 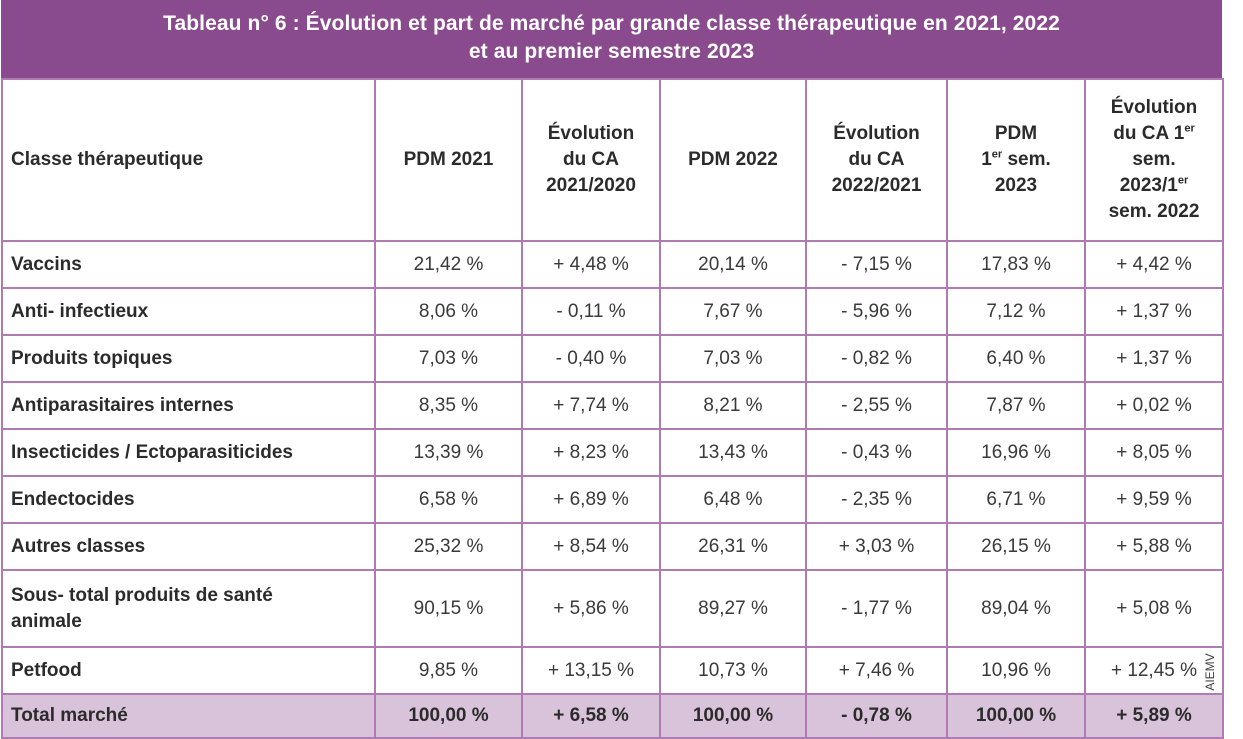 I want to click on header-evol-2021: Évolution du CA 2021/2020, so click(x=591, y=160).